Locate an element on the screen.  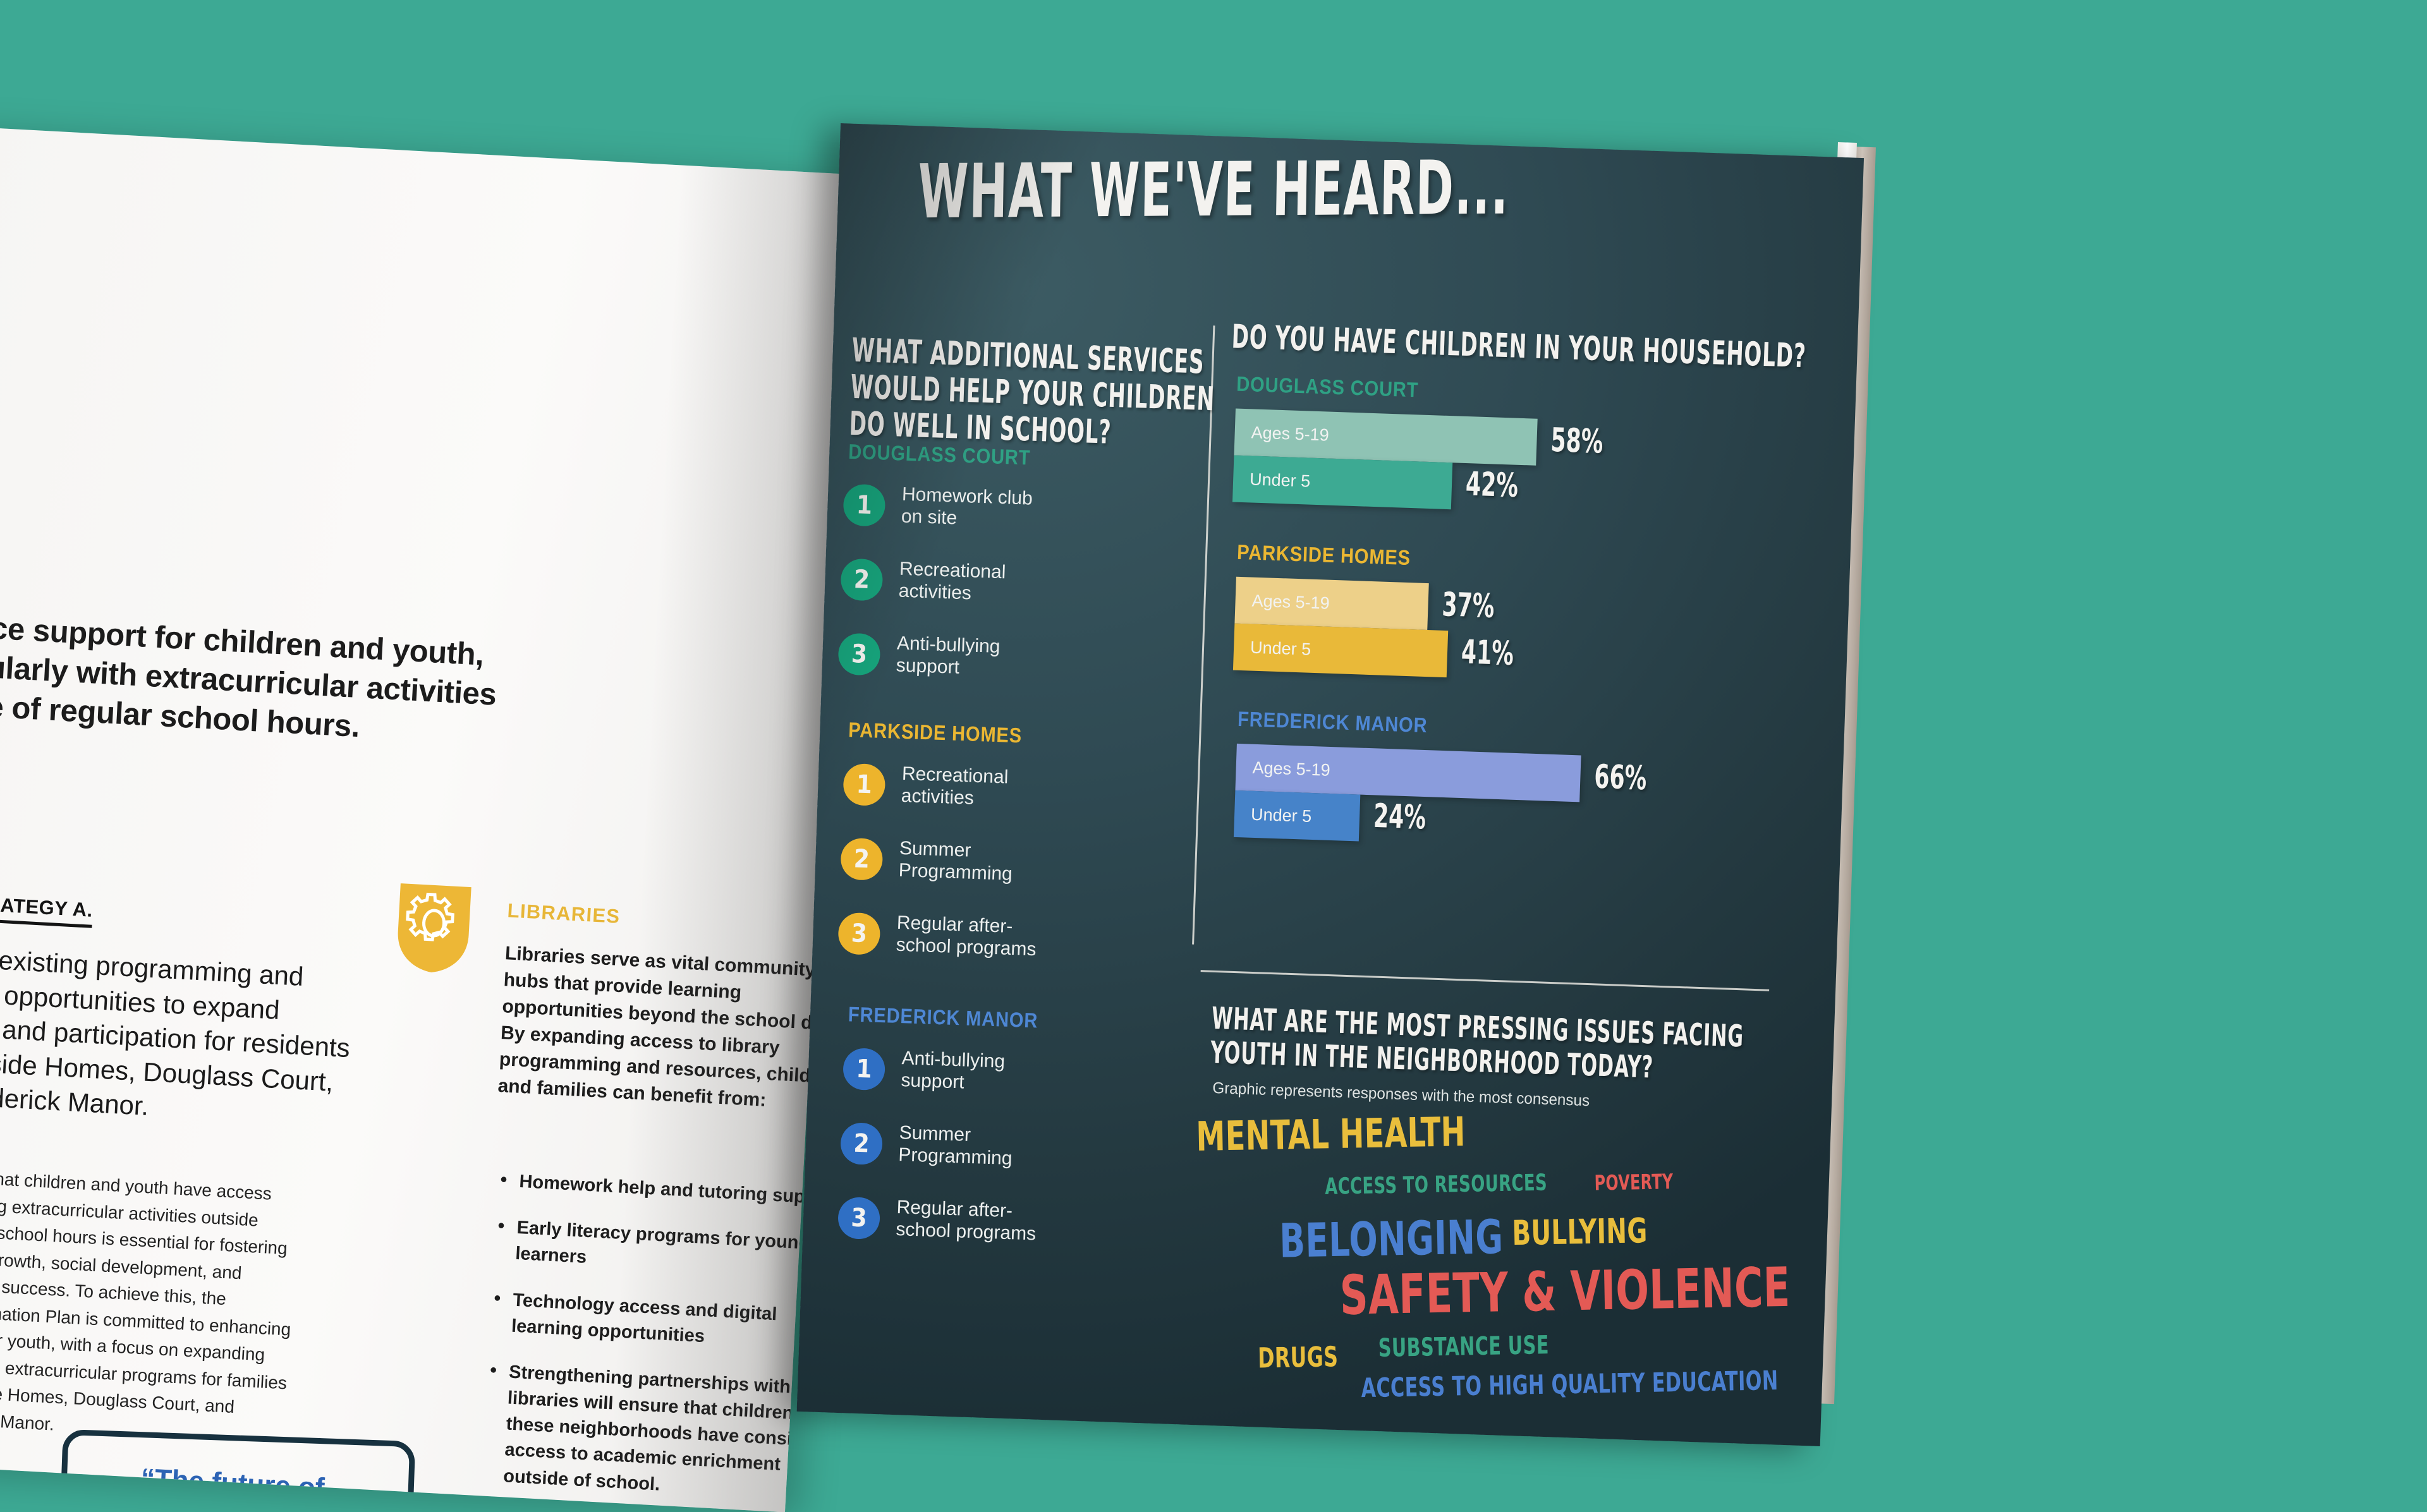
word-cloud-item: SUBSTANCE USE is located at coordinates (1464, 1347).